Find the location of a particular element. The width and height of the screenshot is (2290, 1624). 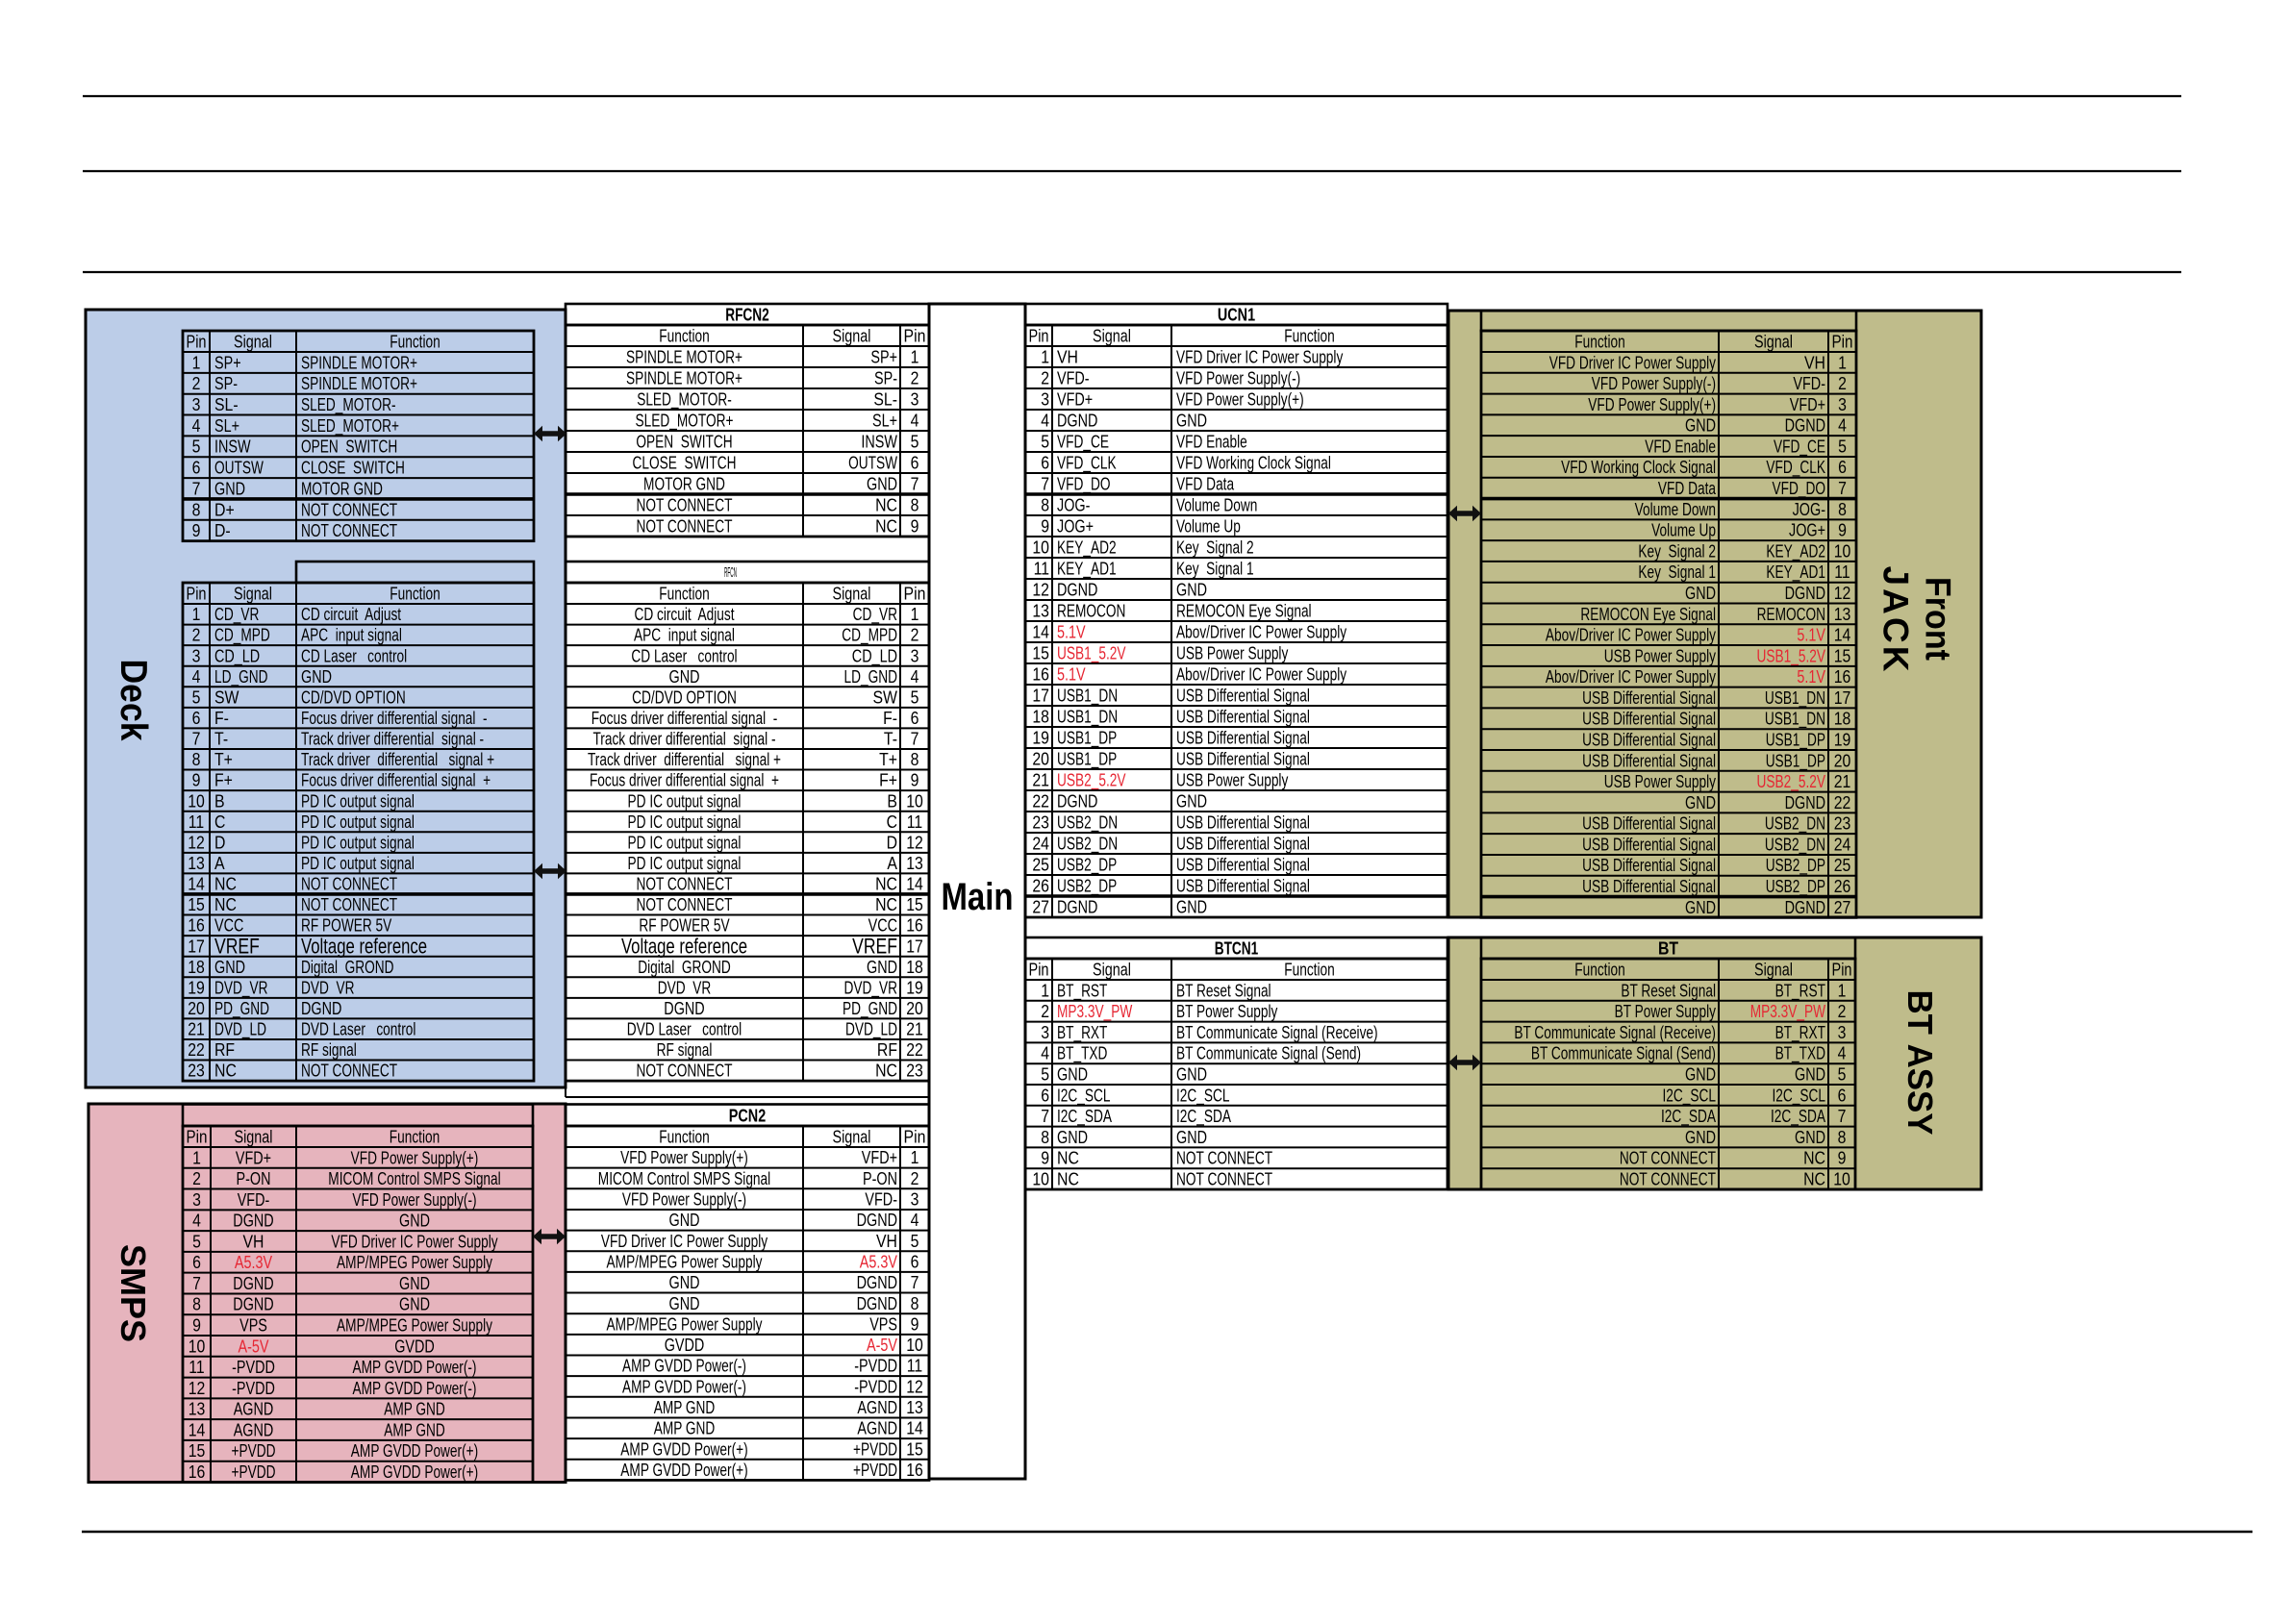

svg-text: LD_GND is located at coordinates (871, 677).